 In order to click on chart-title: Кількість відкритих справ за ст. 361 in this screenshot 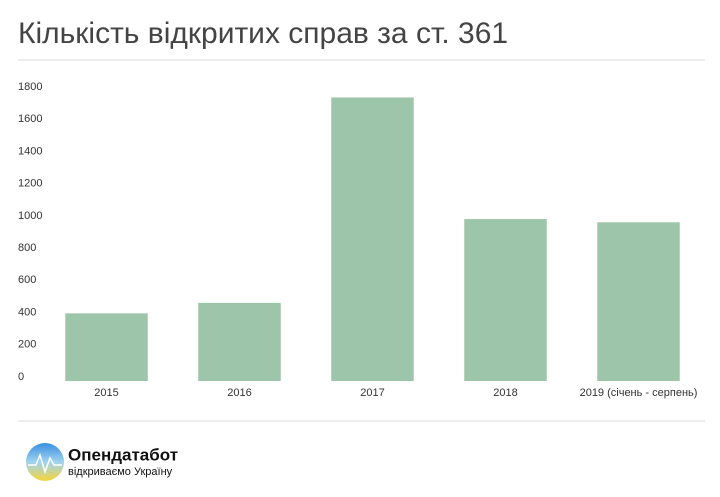, I will do `click(263, 33)`.